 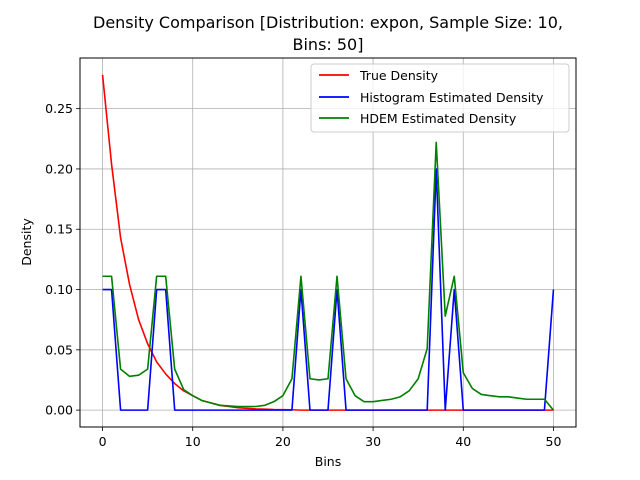 What do you see at coordinates (103, 441) in the screenshot?
I see `x-tick-label: 0` at bounding box center [103, 441].